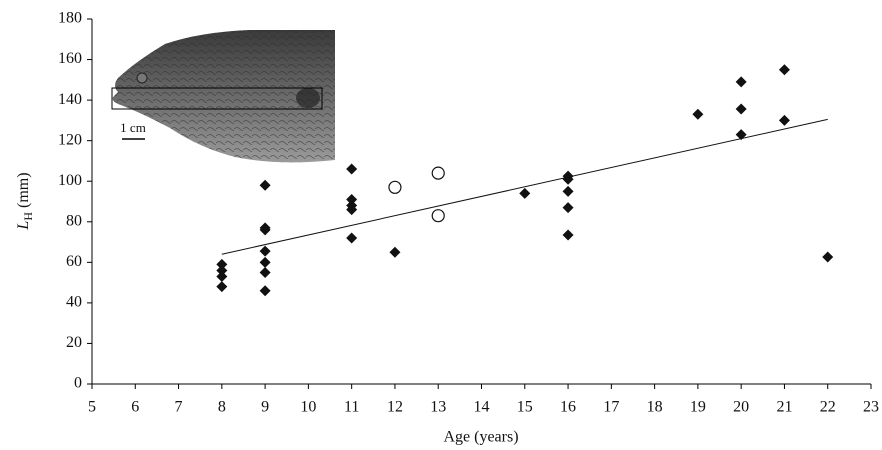 This screenshot has height=450, width=882. Describe the element at coordinates (395, 407) in the screenshot. I see `x-tick-label: 12` at that location.